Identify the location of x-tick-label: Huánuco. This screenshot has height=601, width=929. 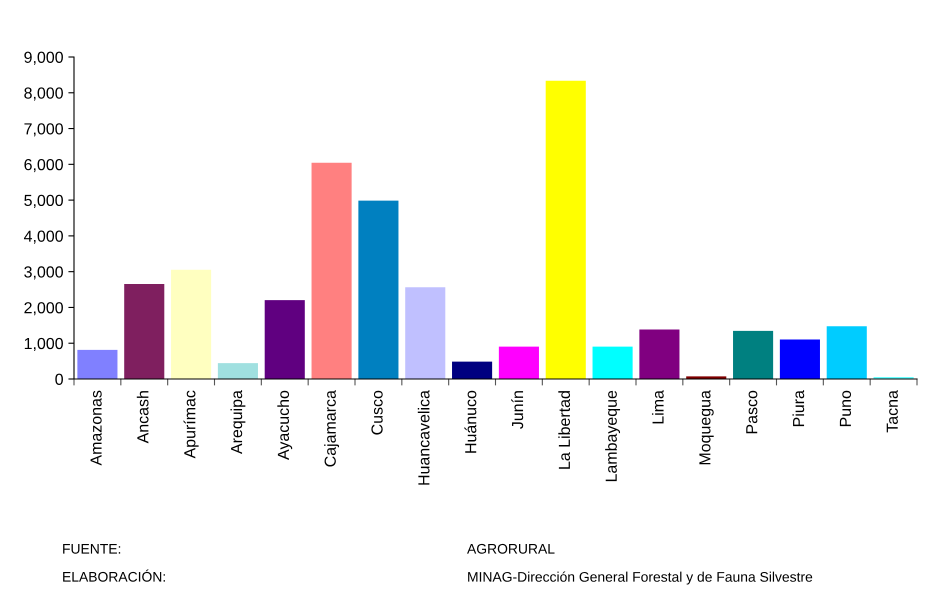
(470, 421).